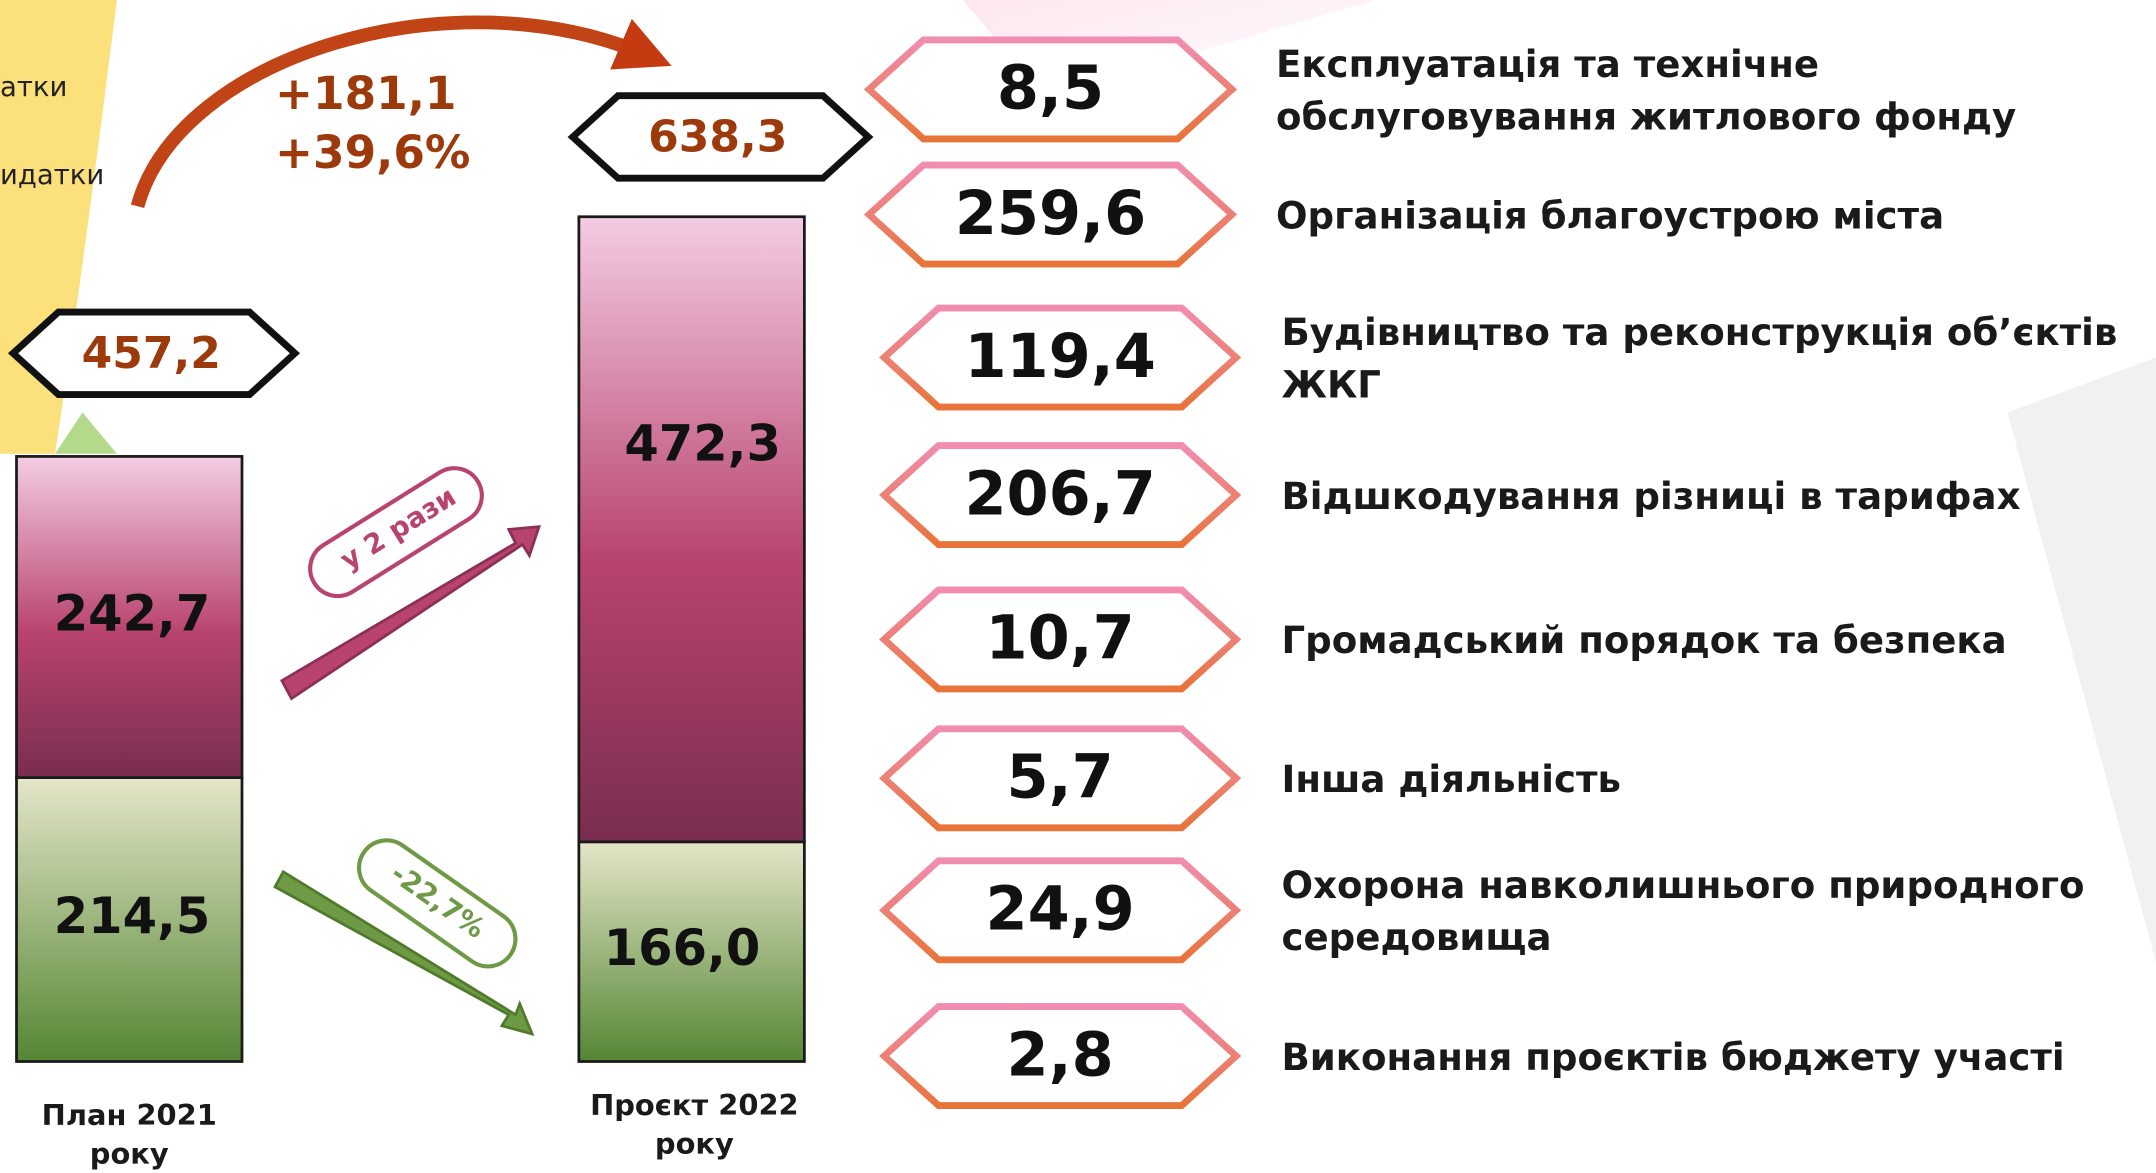  I want to click on breakdown-value: 259,6, so click(1050, 214).